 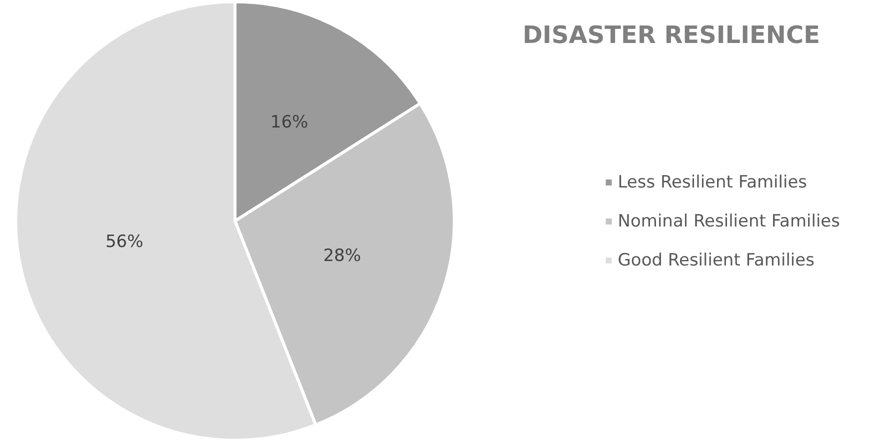 I want to click on legend-label: Good Resilient Families, so click(x=716, y=260).